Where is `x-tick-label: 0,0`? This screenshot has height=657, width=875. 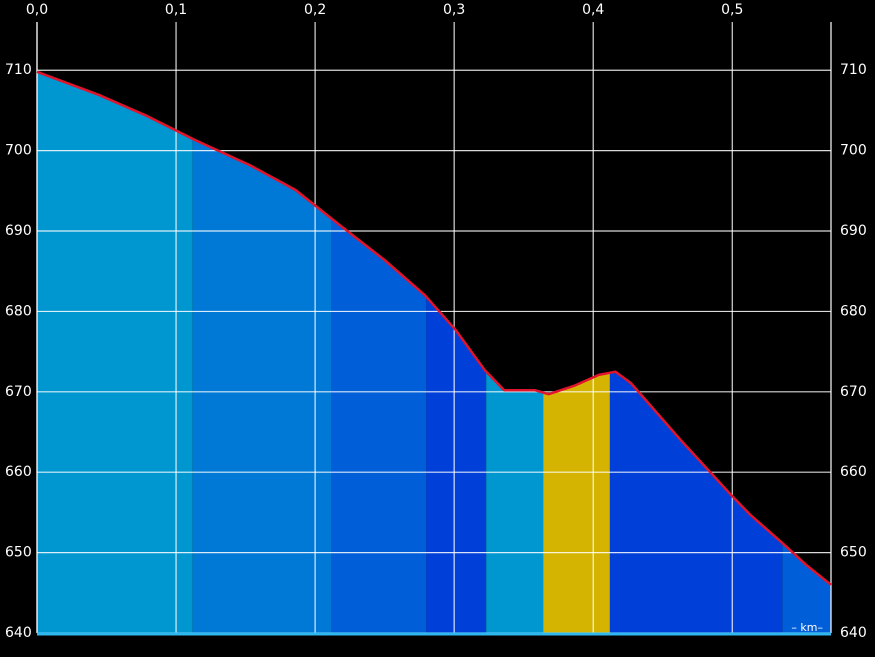
x-tick-label: 0,0 is located at coordinates (37, 10).